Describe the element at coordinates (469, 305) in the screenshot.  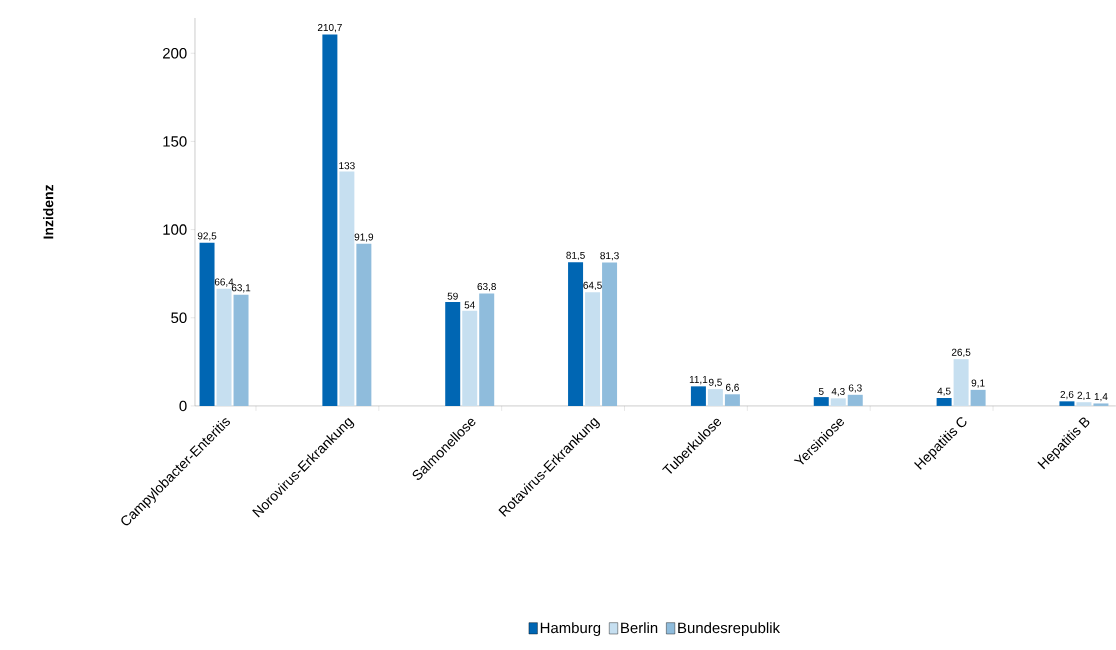
I see `data-label: 54` at that location.